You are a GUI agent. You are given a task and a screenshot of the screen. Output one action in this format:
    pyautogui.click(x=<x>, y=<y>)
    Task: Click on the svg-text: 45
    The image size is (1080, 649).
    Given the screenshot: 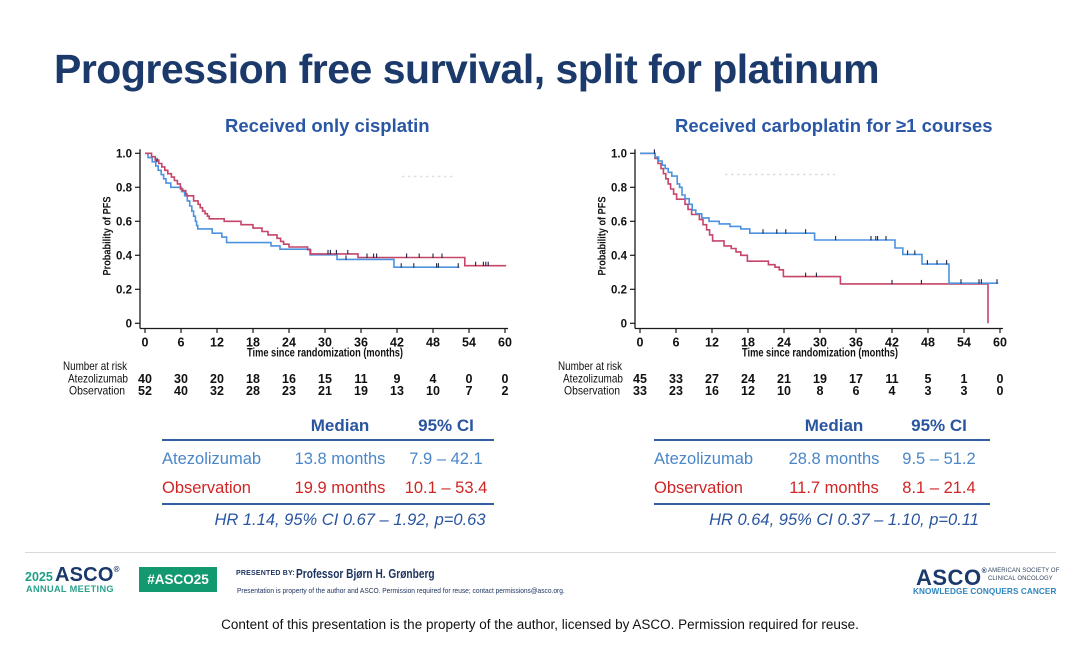 What is the action you would take?
    pyautogui.click(x=640, y=379)
    